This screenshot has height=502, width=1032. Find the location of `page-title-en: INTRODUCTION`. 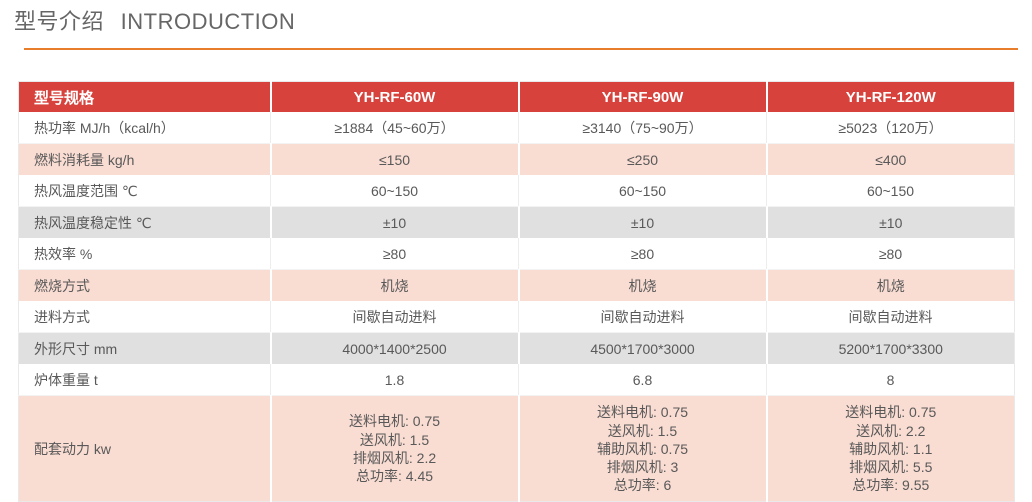

page-title-en: INTRODUCTION is located at coordinates (208, 21).